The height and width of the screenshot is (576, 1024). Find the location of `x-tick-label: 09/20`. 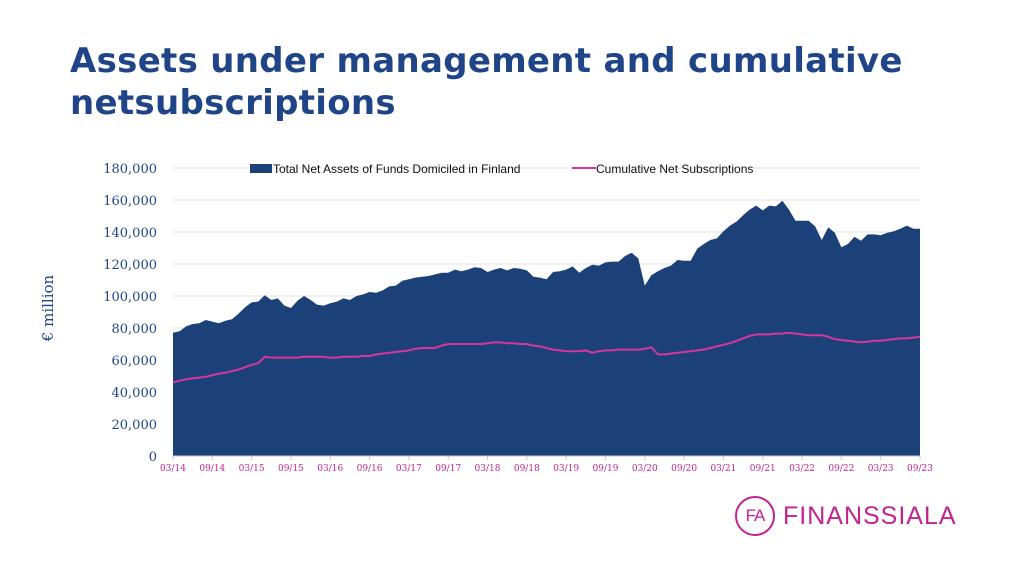

x-tick-label: 09/20 is located at coordinates (684, 469).